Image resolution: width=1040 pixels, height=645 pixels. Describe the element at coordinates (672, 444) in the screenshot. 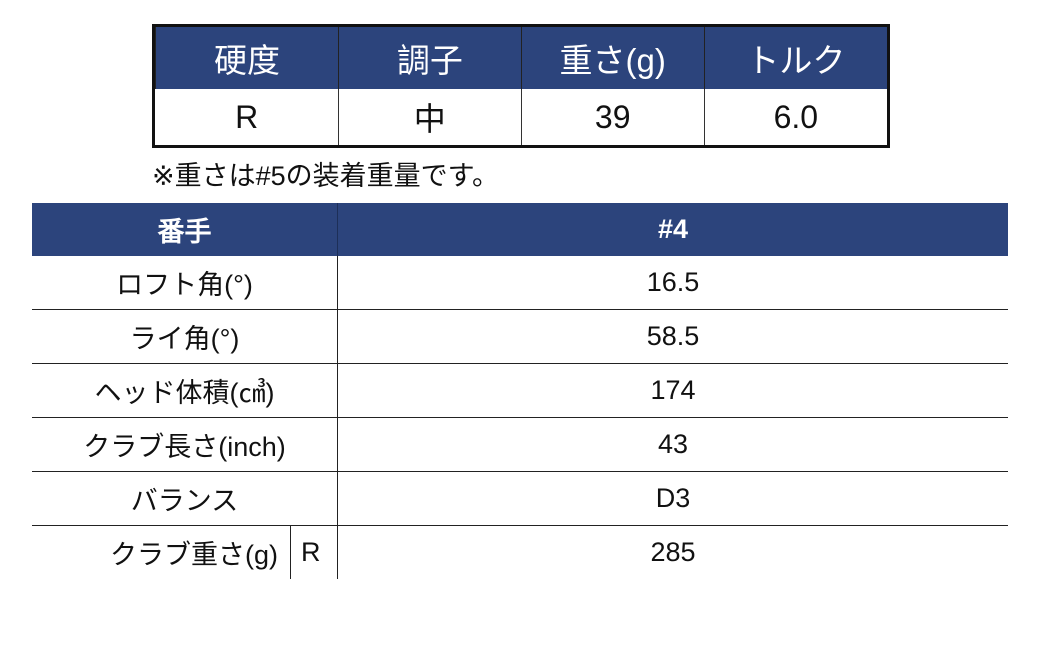

I see `row-value: 43` at that location.